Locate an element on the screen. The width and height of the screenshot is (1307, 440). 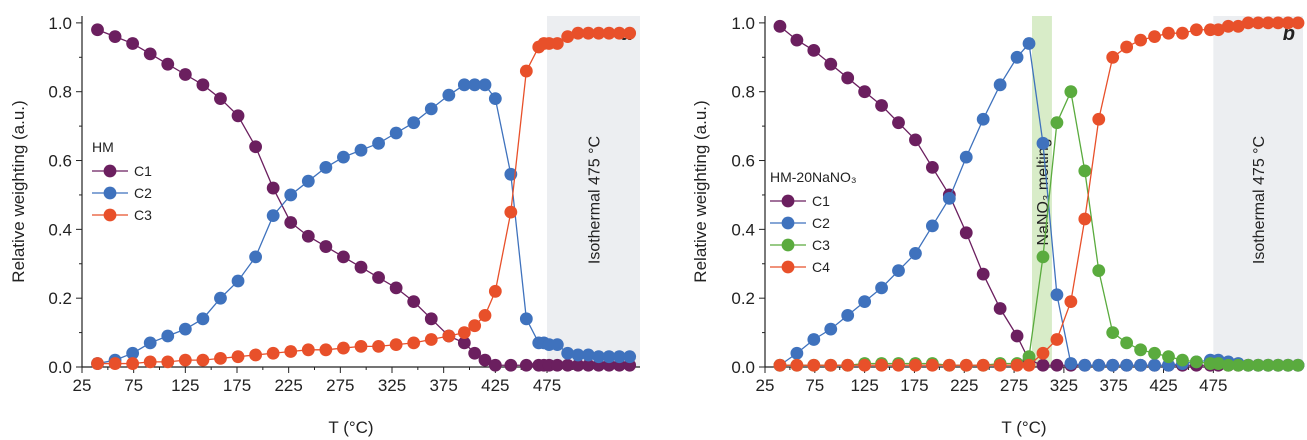
region-label: NaNO₃ melting is located at coordinates (1043, 192).